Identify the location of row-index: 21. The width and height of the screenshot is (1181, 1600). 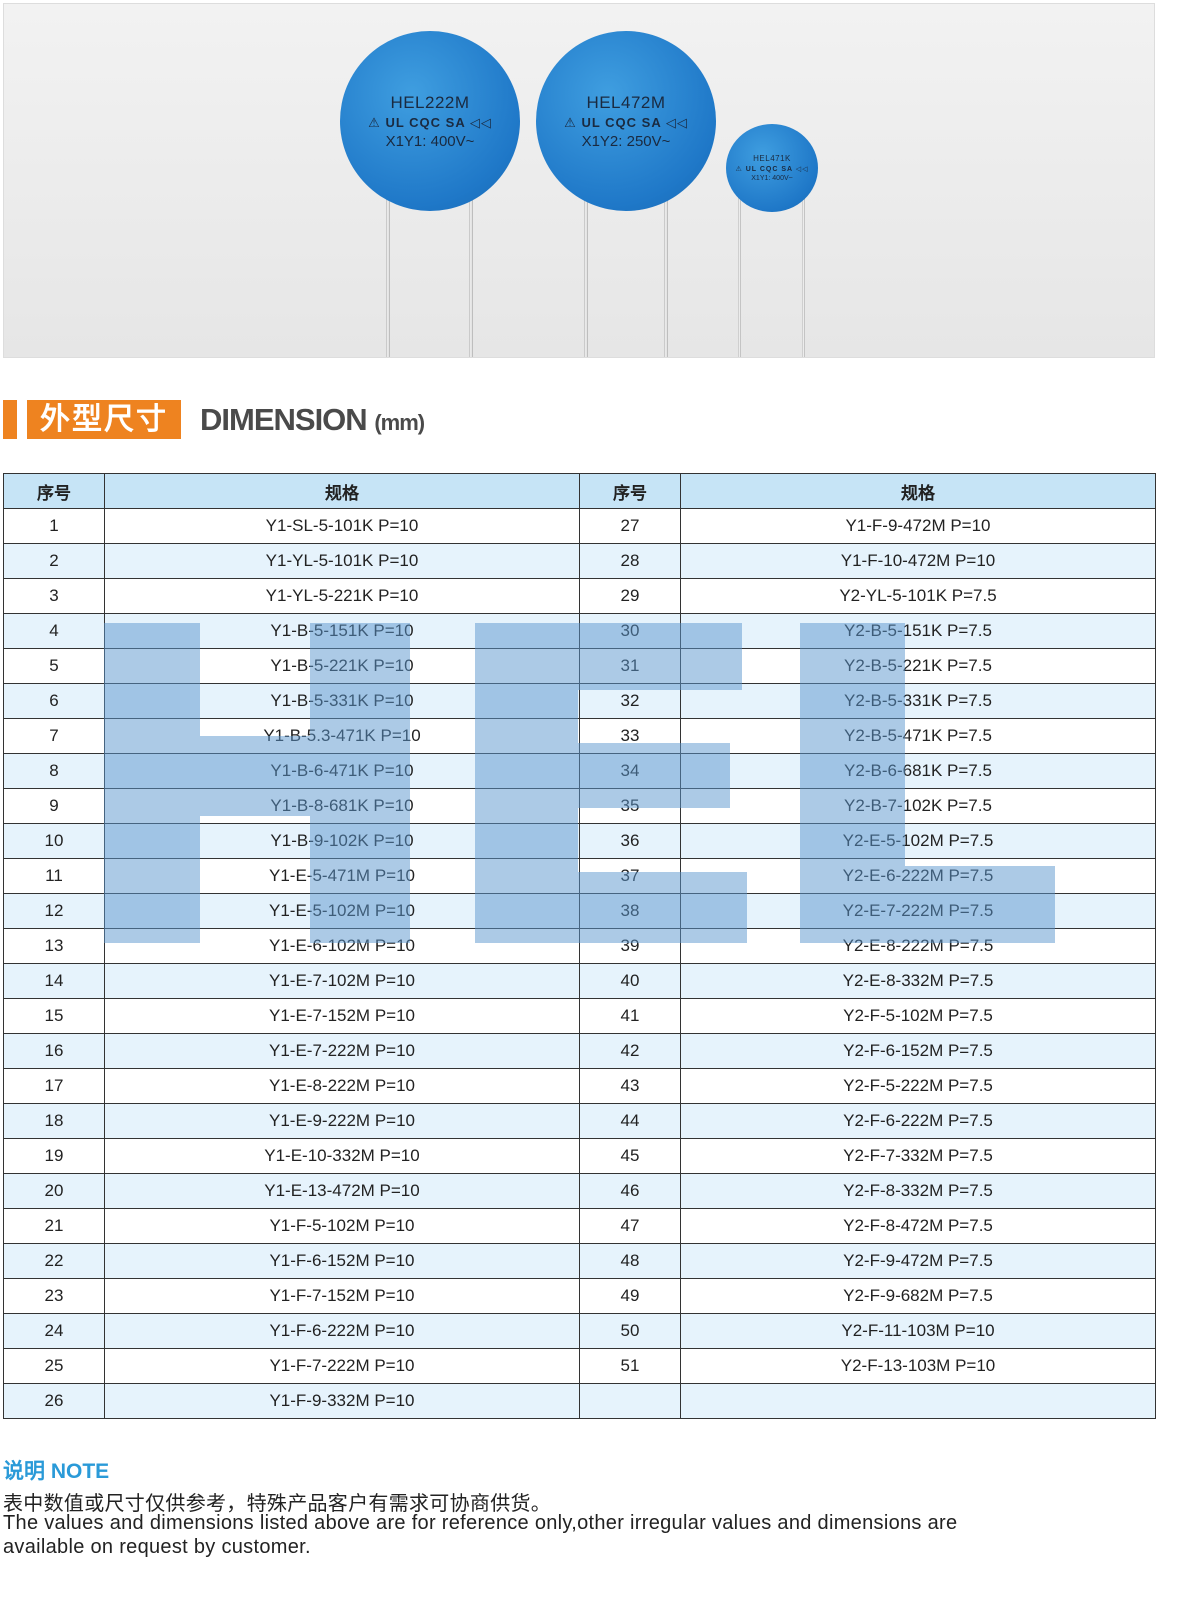
(54, 1226).